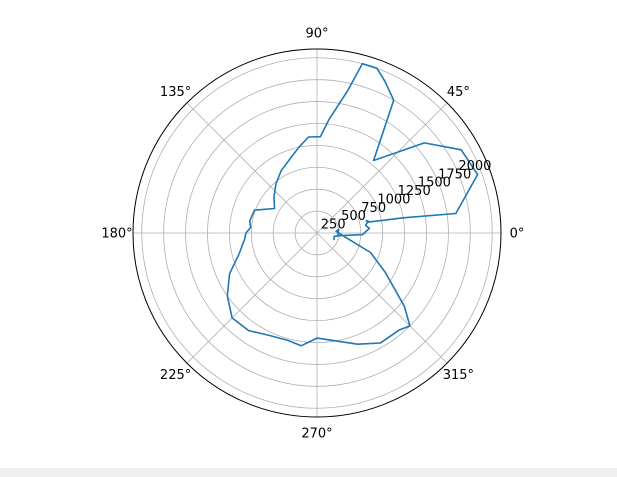 Image resolution: width=617 pixels, height=477 pixels. Describe the element at coordinates (373, 208) in the screenshot. I see `radial-tick-label: 750` at that location.